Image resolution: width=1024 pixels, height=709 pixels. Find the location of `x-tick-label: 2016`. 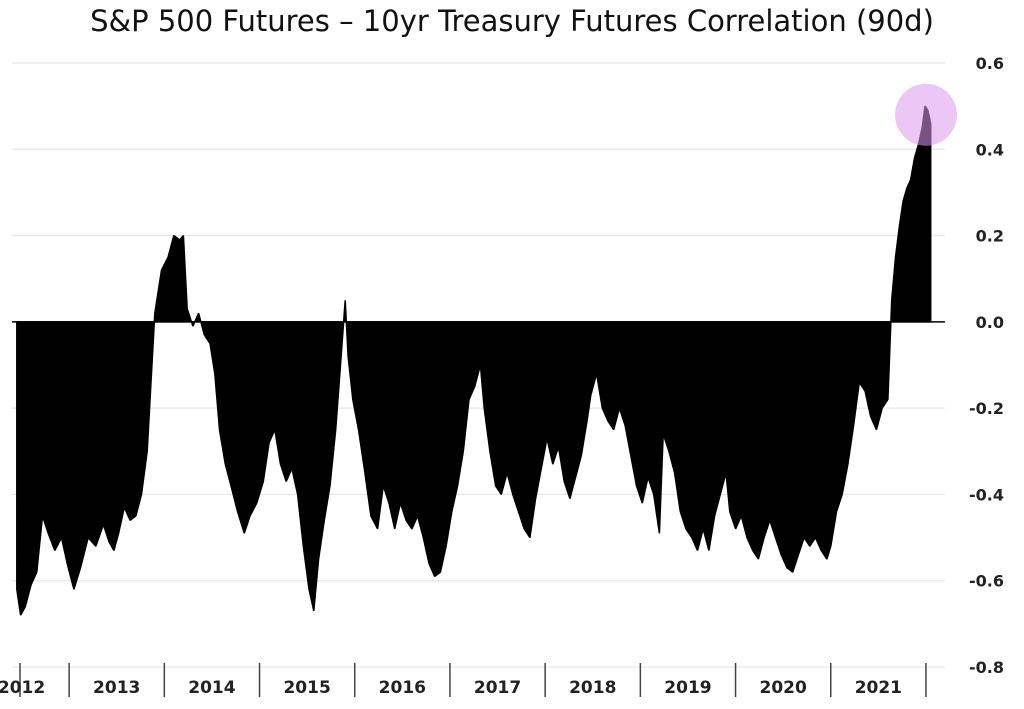

x-tick-label: 2016 is located at coordinates (402, 688).